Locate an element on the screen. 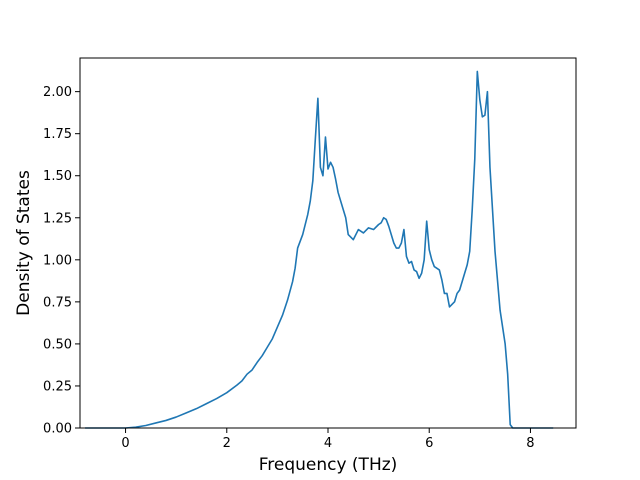  y-tick-label: 0.75 is located at coordinates (57, 302).